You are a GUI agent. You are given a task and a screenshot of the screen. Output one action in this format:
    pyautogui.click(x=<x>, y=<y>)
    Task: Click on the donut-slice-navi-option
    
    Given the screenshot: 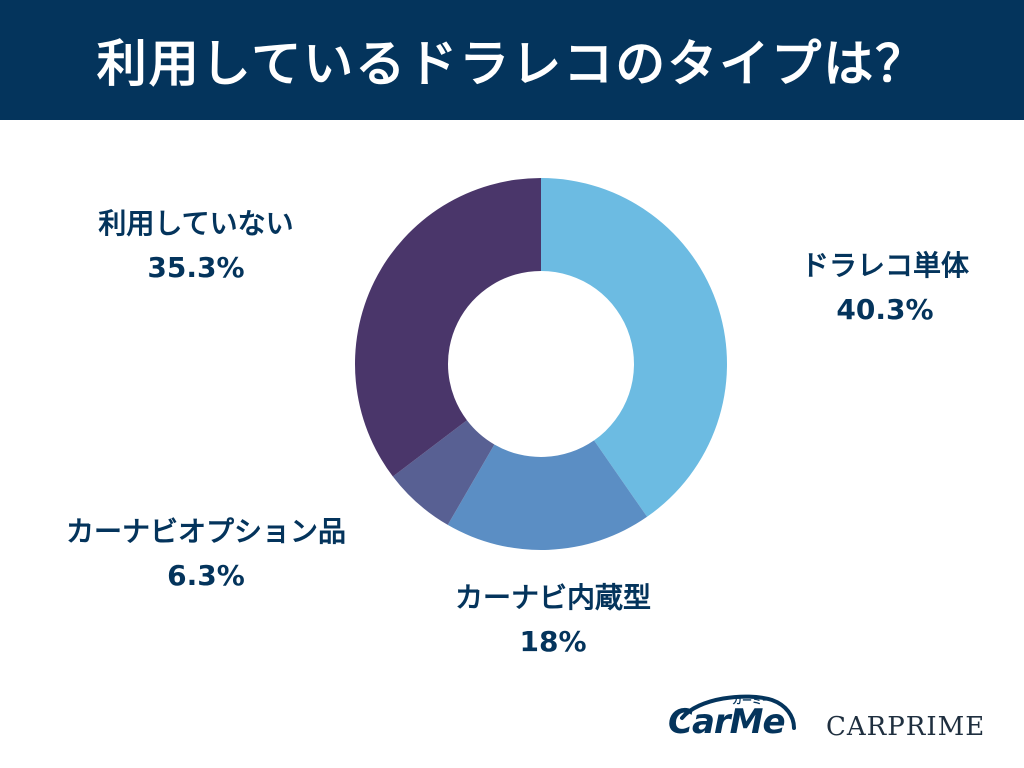 What is the action you would take?
    pyautogui.click(x=443, y=472)
    